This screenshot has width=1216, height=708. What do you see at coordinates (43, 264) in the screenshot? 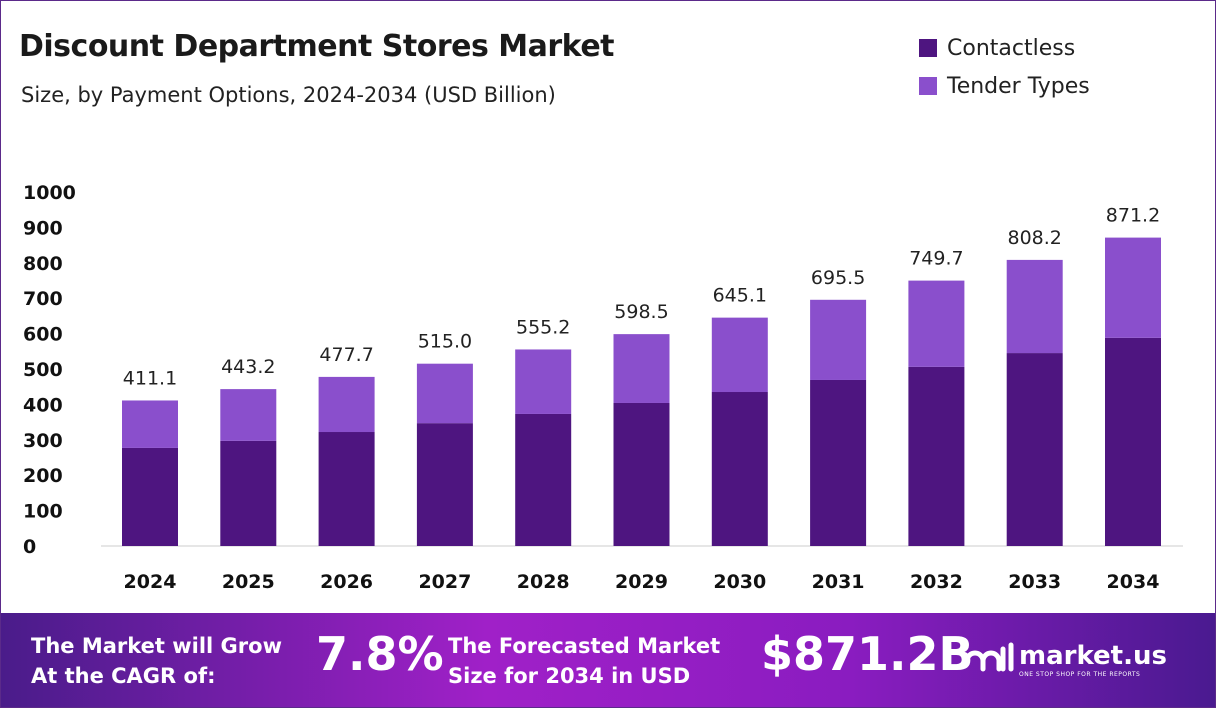
I see `y-tick-label: 800` at bounding box center [43, 264].